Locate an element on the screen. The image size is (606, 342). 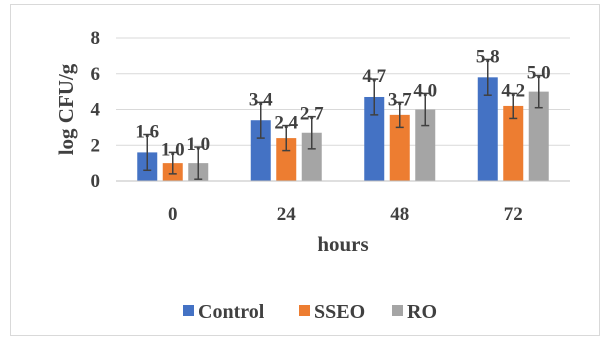
y-tick-label: 8 is located at coordinates (96, 38).